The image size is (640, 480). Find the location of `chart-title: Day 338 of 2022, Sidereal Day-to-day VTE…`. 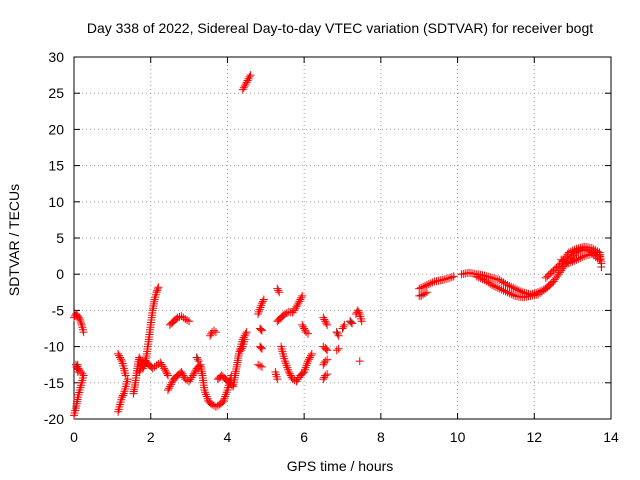

chart-title: Day 338 of 2022, Sidereal Day-to-day VTE… is located at coordinates (340, 28).